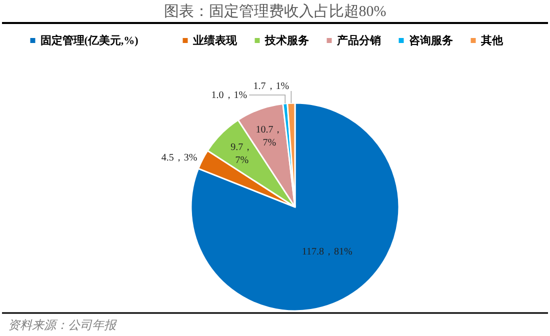 The height and width of the screenshot is (336, 550). I want to click on legend-label: 咨询服务, so click(430, 40).